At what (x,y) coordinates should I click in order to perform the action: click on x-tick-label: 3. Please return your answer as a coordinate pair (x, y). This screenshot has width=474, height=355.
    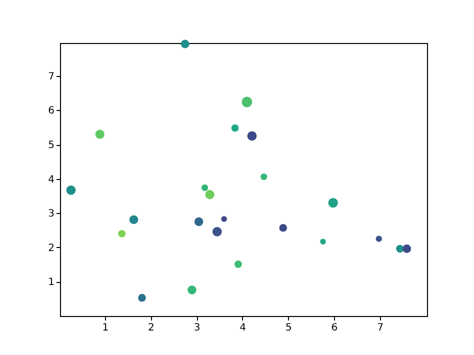
    Looking at the image, I should click on (197, 328).